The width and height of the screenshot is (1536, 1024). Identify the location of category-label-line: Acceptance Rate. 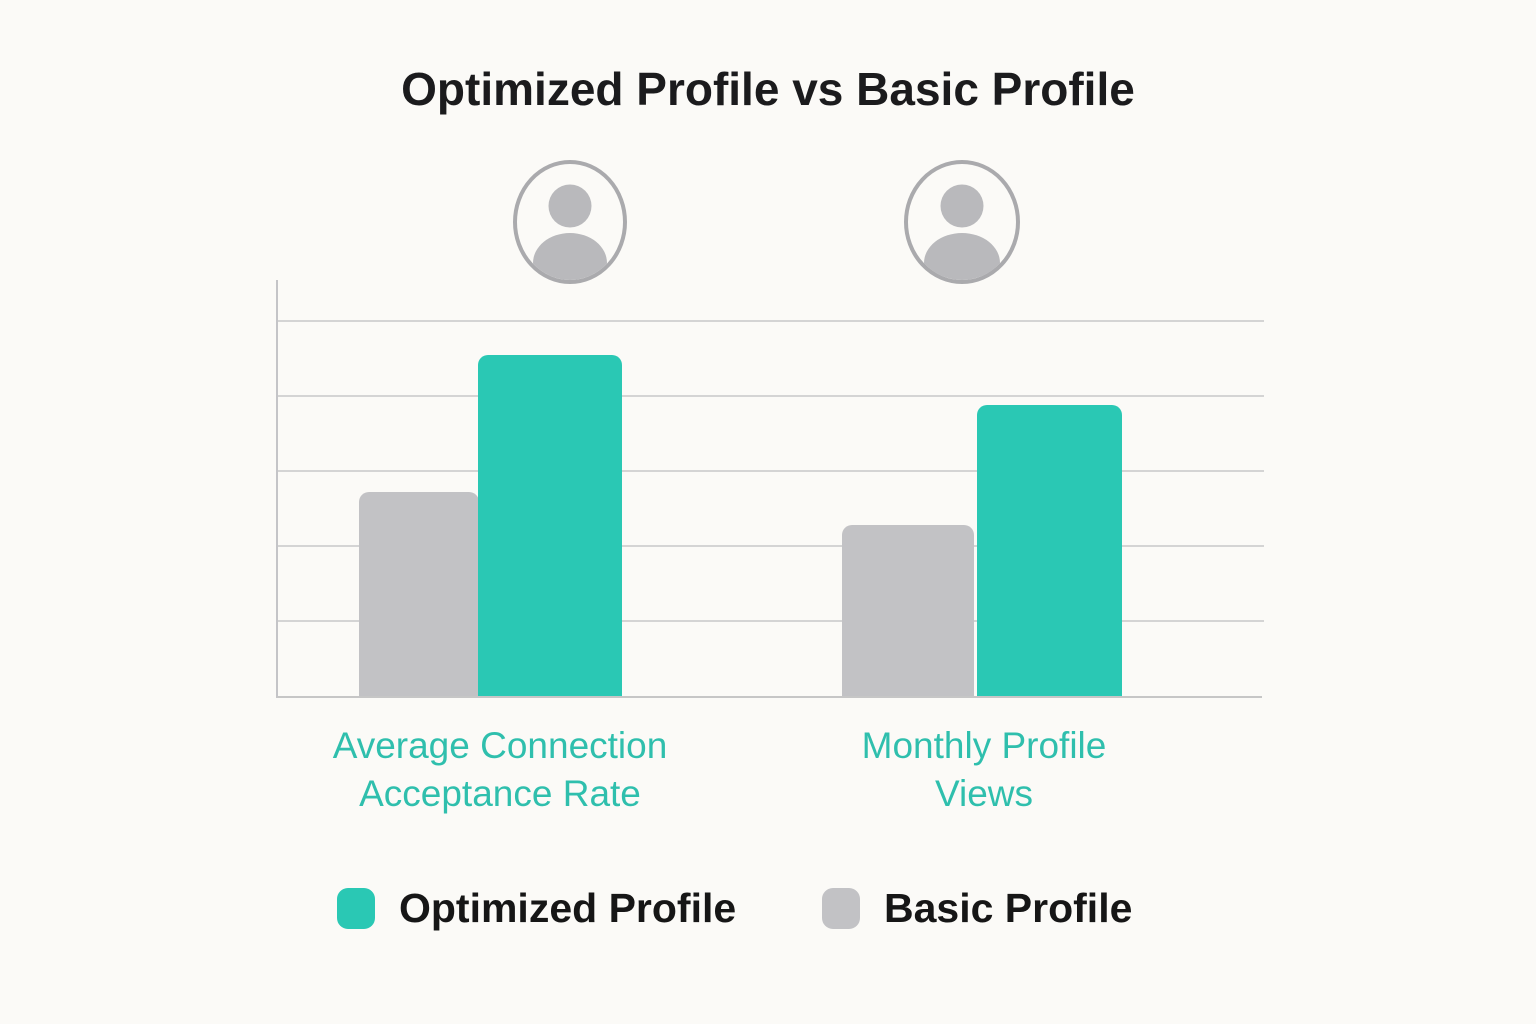
(500, 793).